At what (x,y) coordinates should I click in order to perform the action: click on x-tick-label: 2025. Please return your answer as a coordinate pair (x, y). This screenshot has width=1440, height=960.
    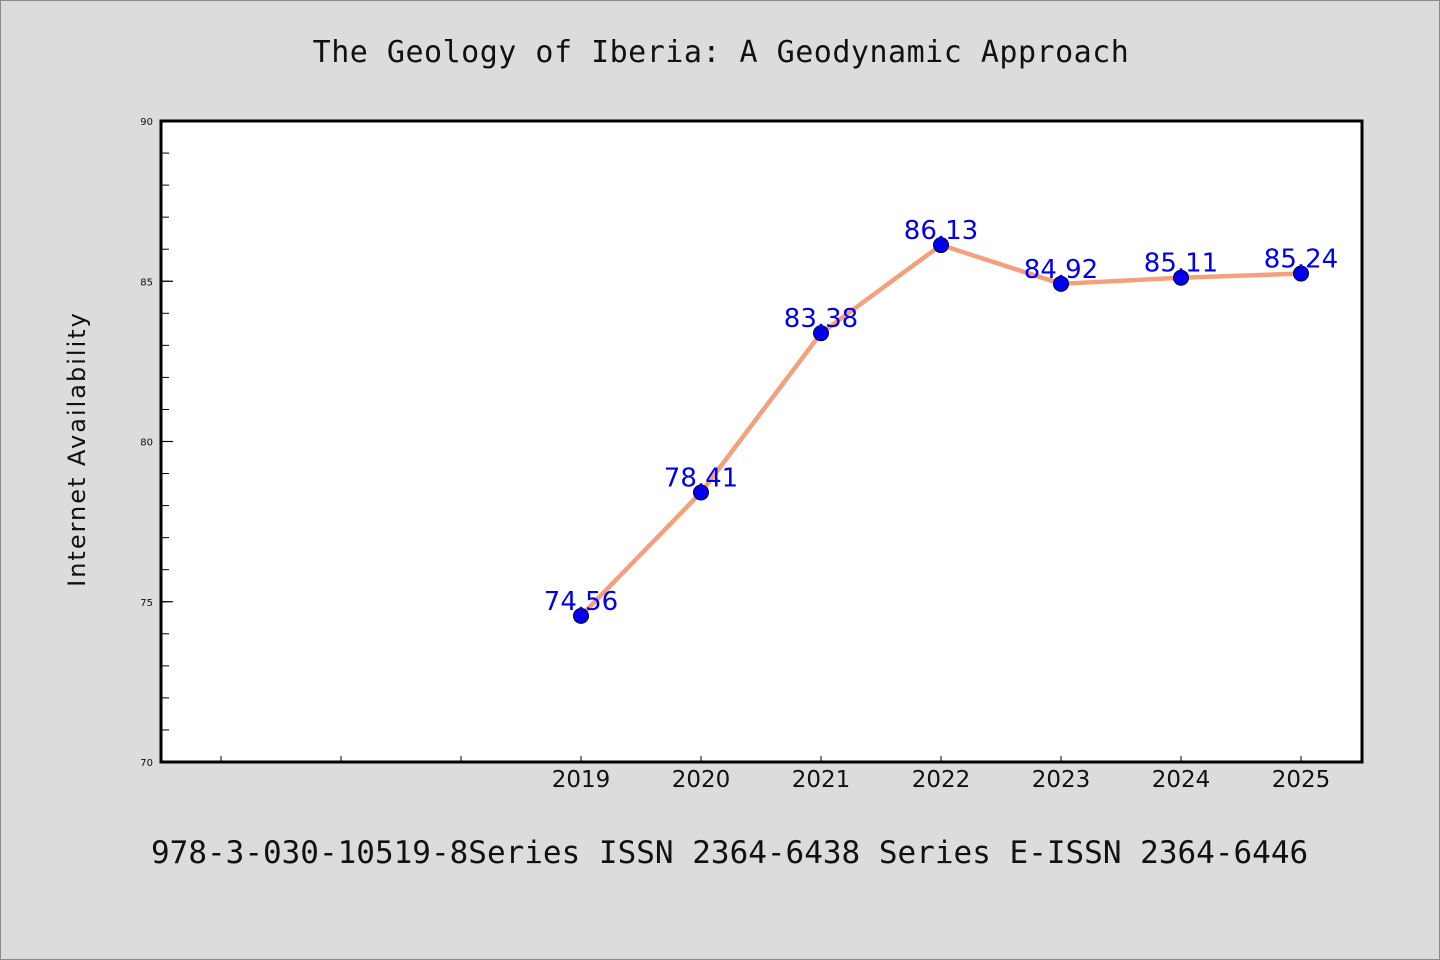
    Looking at the image, I should click on (1301, 780).